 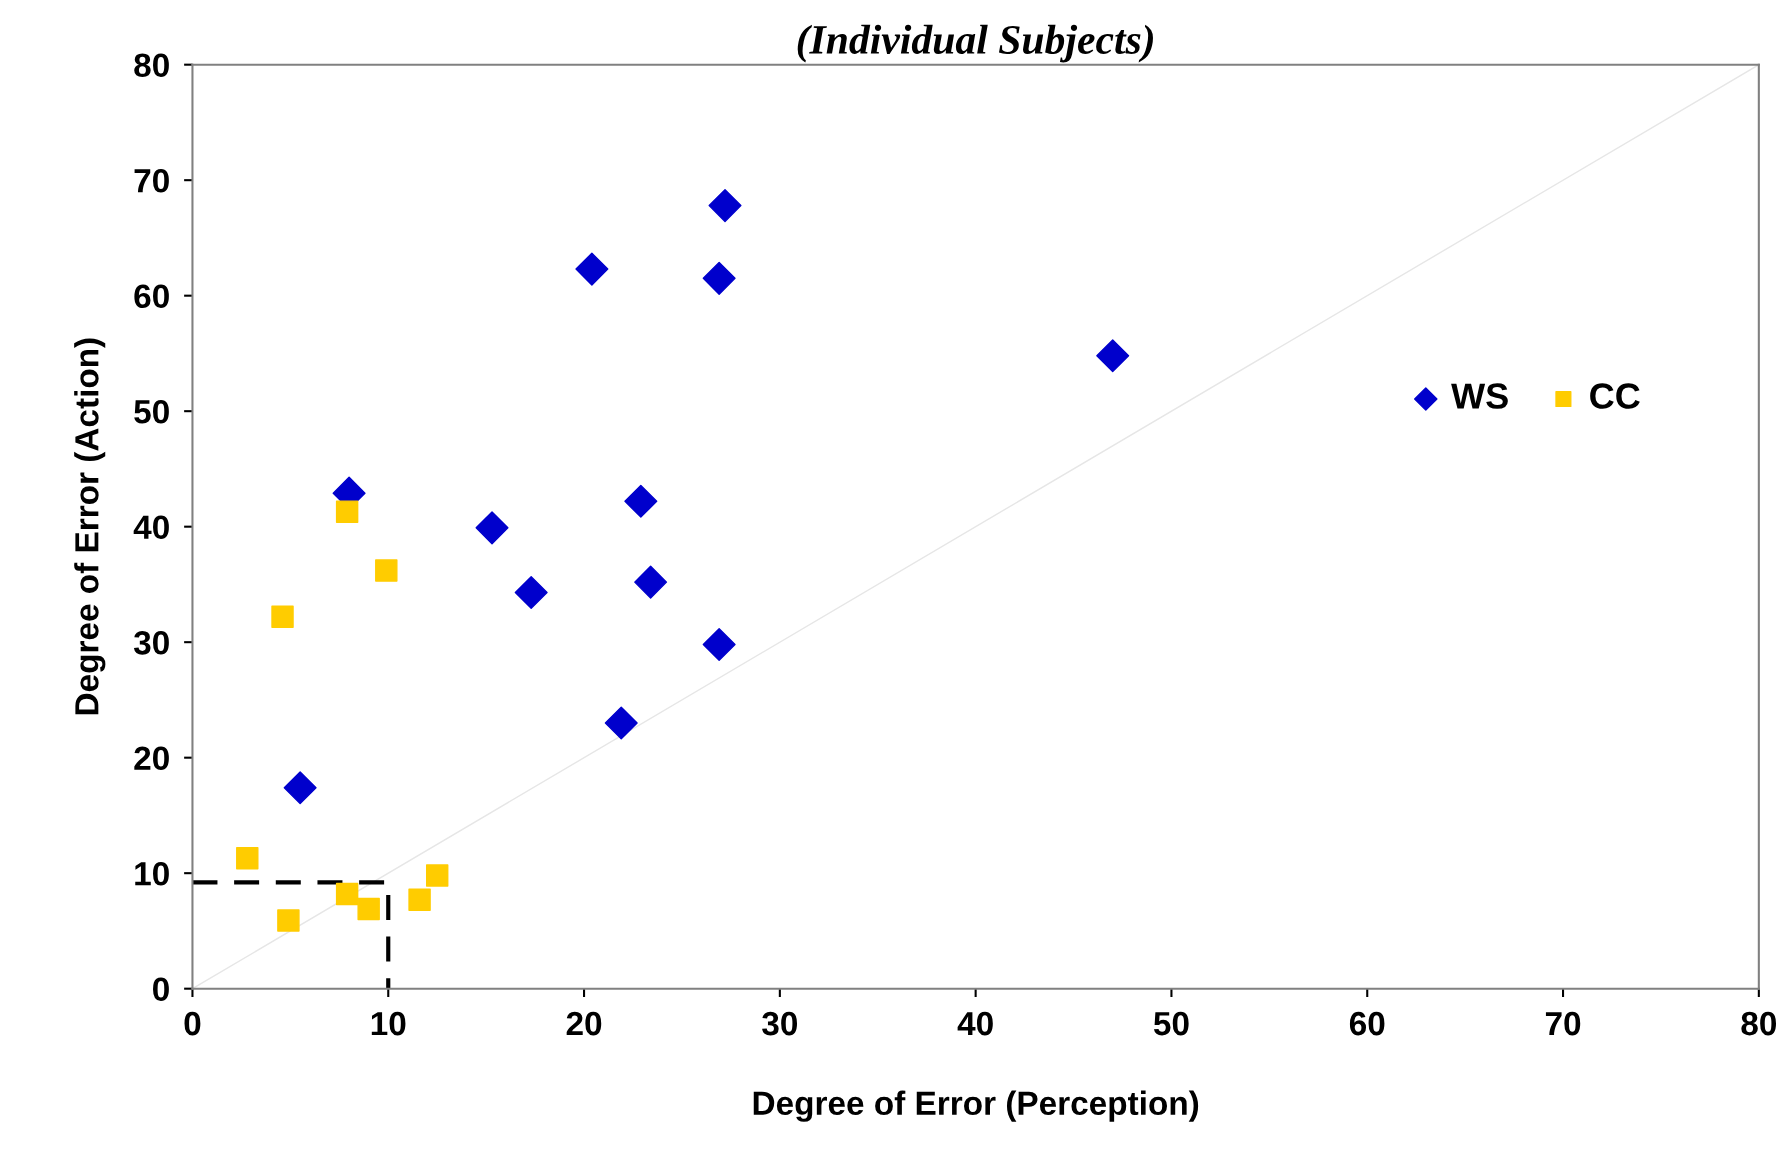 What do you see at coordinates (1759, 1023) in the screenshot?
I see `x-tick-label: 80` at bounding box center [1759, 1023].